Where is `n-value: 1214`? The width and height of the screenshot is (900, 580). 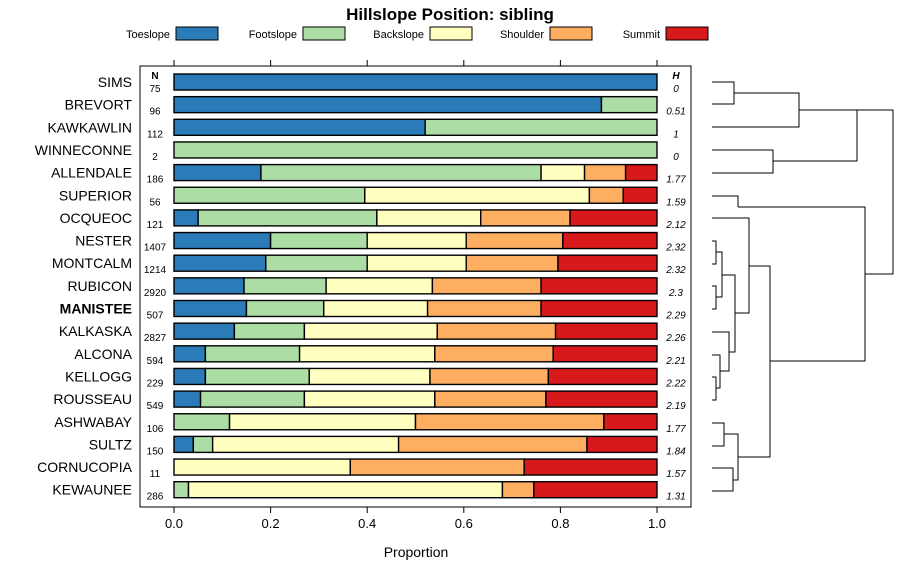
n-value: 1214 is located at coordinates (155, 270).